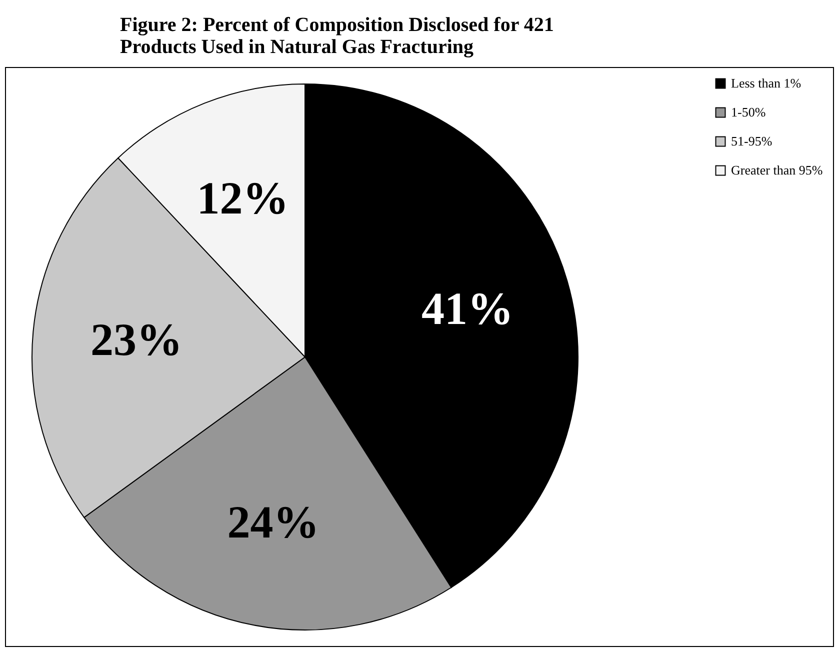  I want to click on data-label: 41%, so click(468, 308).